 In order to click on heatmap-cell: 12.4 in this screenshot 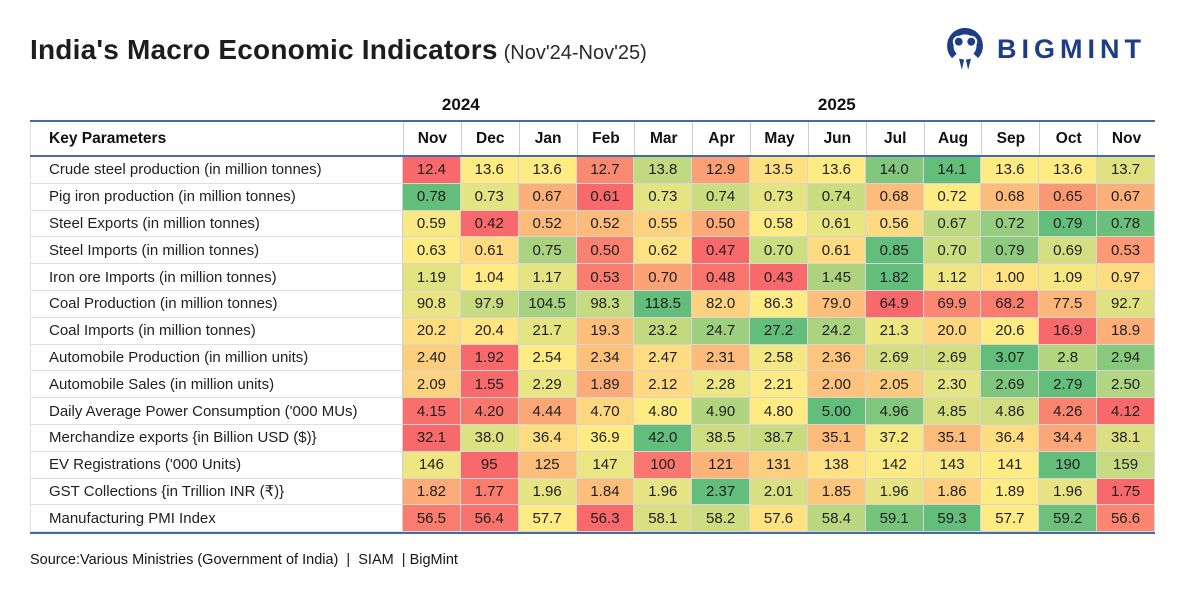, I will do `click(432, 170)`.